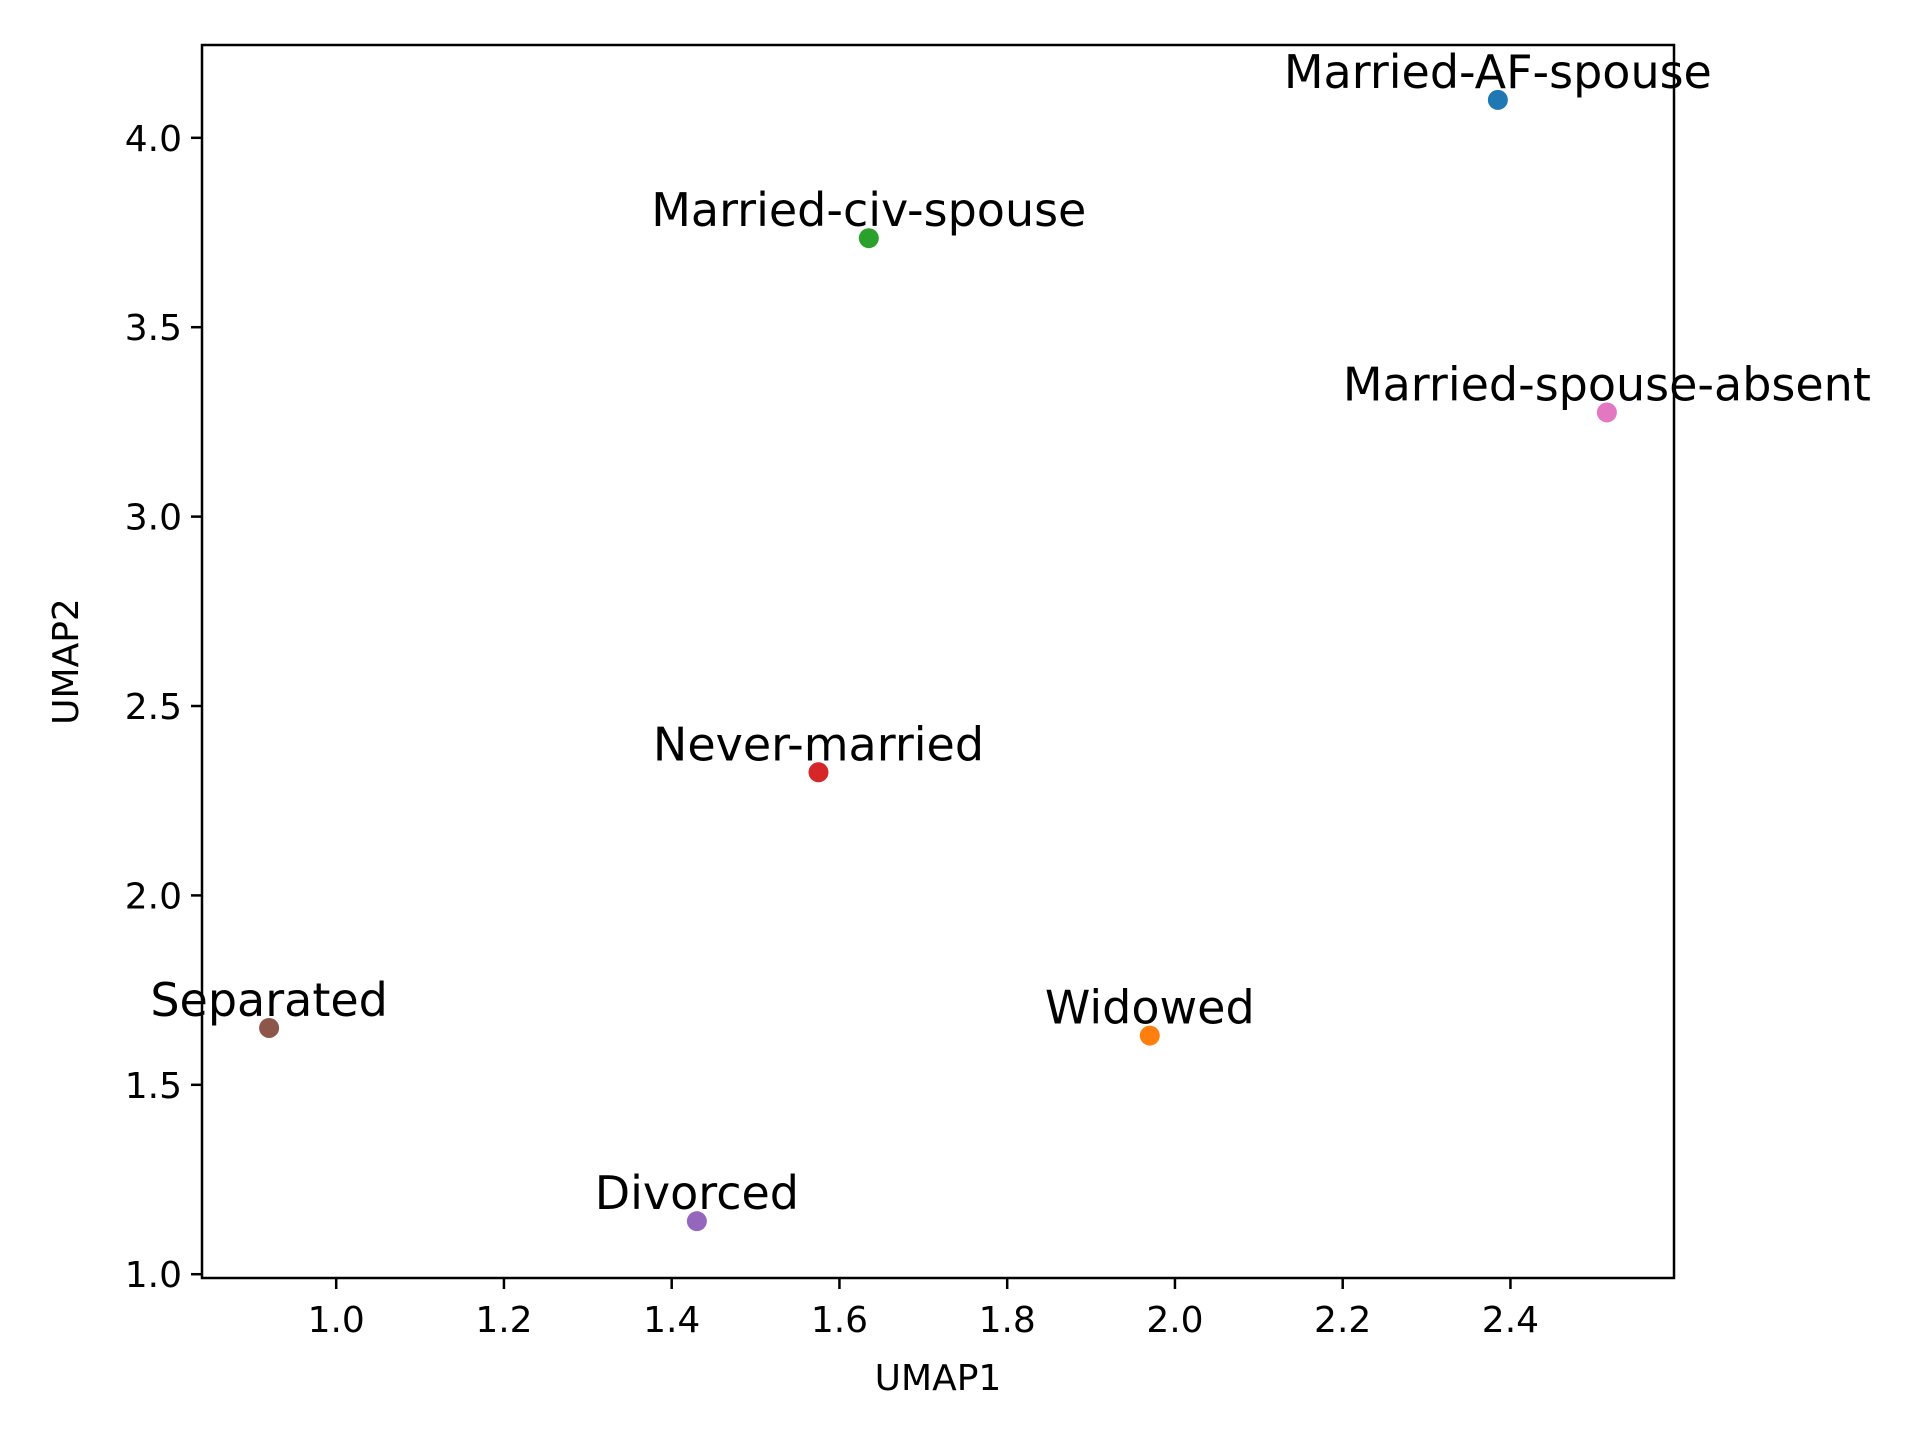 This screenshot has height=1440, width=1920. What do you see at coordinates (671, 1320) in the screenshot?
I see `x-tick-label: 1.4` at bounding box center [671, 1320].